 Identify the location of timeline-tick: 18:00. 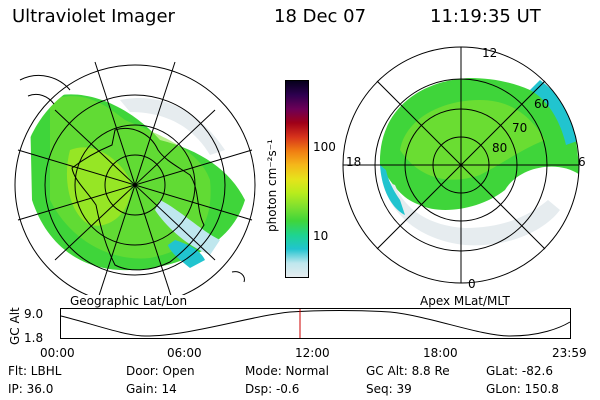
(440, 353).